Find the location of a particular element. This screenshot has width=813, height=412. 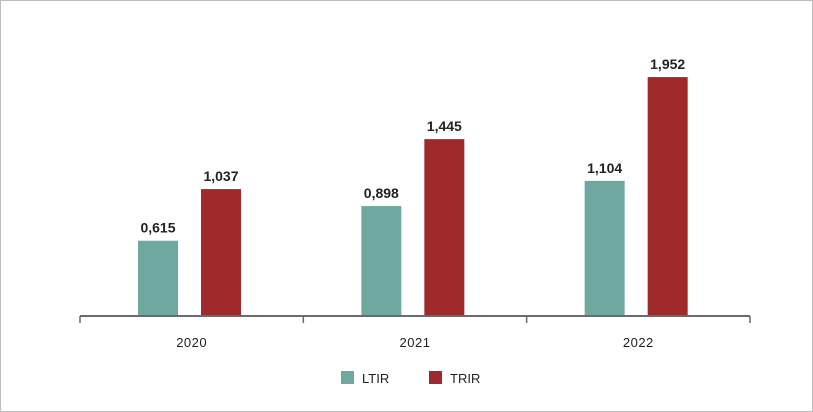

x-tick-2021: 2021 is located at coordinates (415, 342).